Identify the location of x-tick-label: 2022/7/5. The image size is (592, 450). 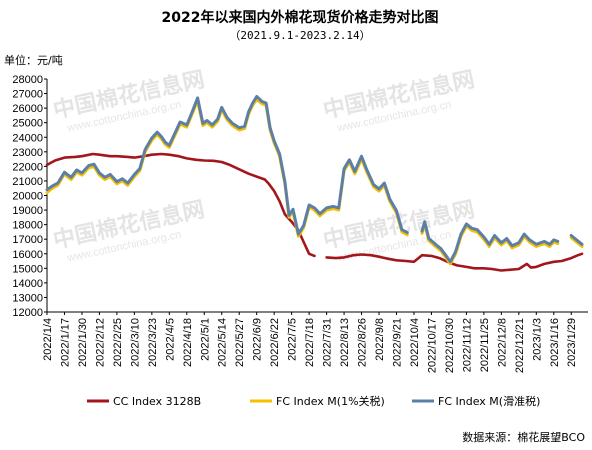
(293, 339).